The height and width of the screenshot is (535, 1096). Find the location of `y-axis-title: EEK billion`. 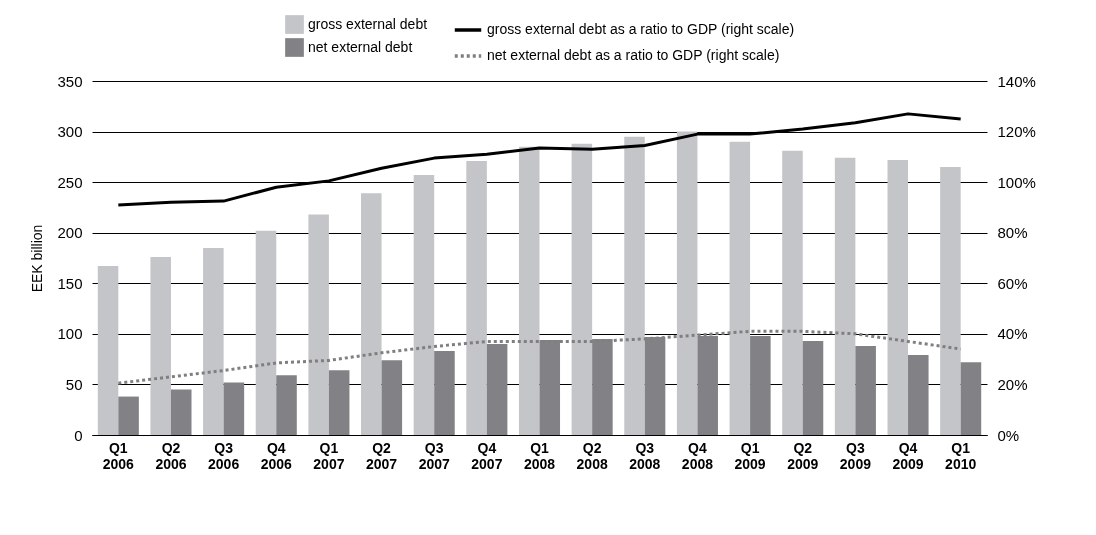

y-axis-title: EEK billion is located at coordinates (37, 258).